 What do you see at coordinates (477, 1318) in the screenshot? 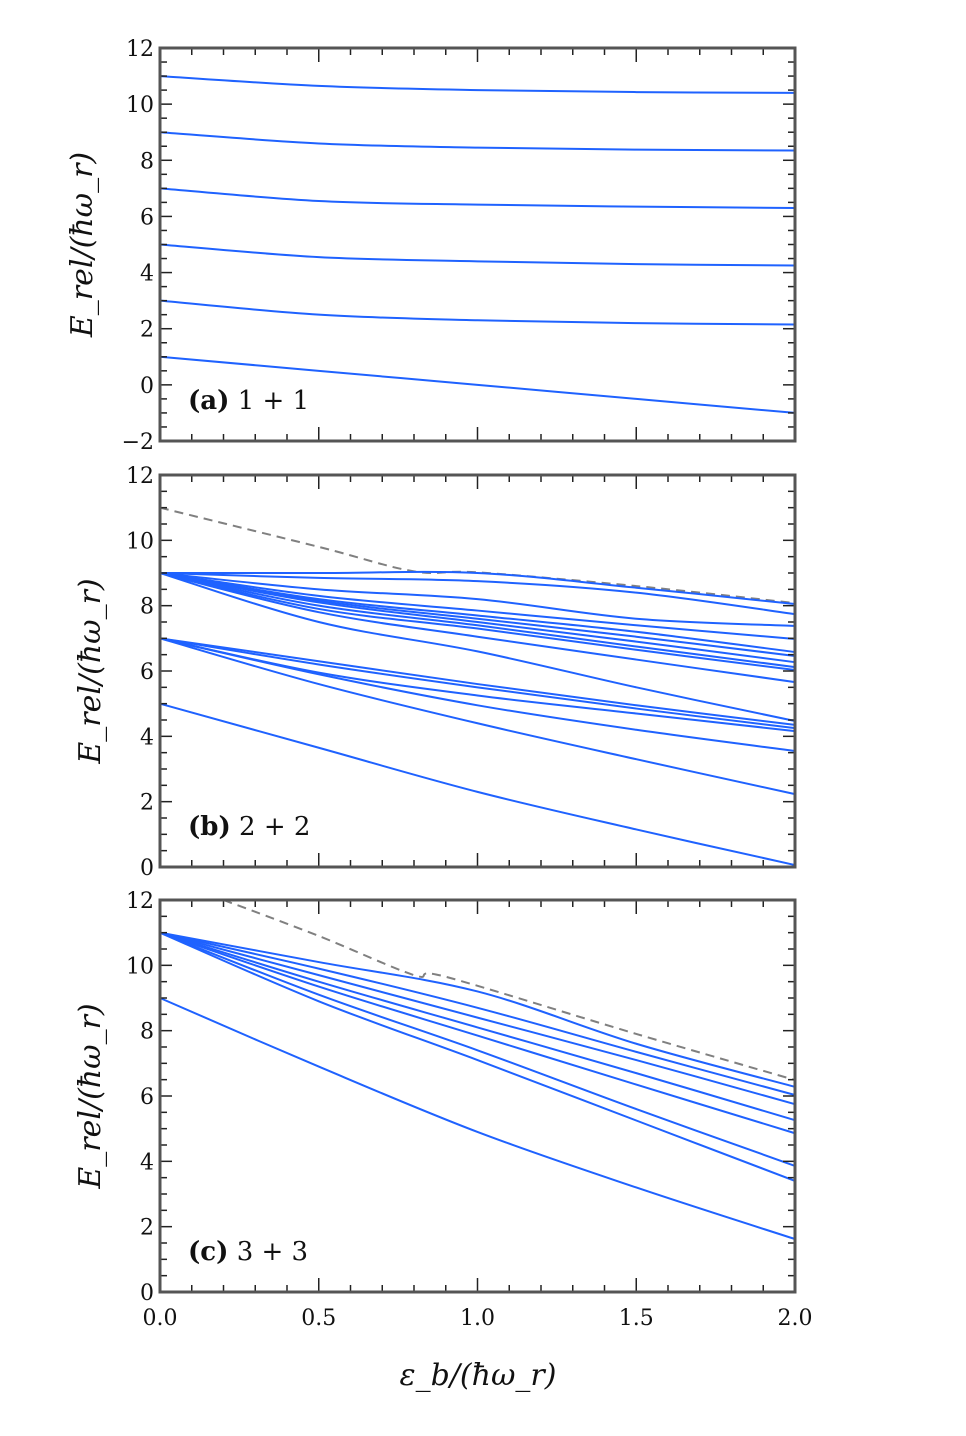
I see `x-tick-label: 1.0` at bounding box center [477, 1318].